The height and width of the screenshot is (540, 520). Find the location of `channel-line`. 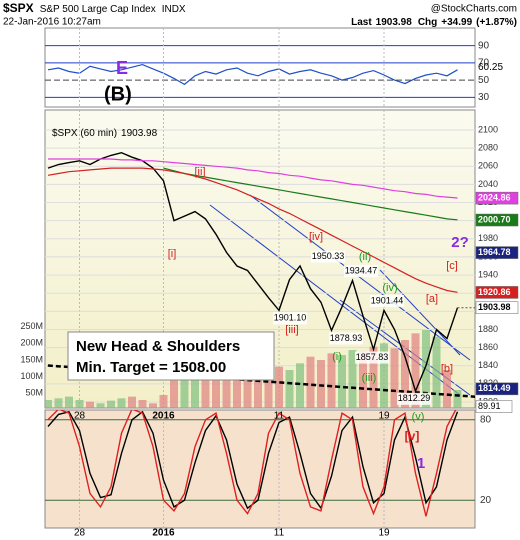

channel-line is located at coordinates (420, 312).